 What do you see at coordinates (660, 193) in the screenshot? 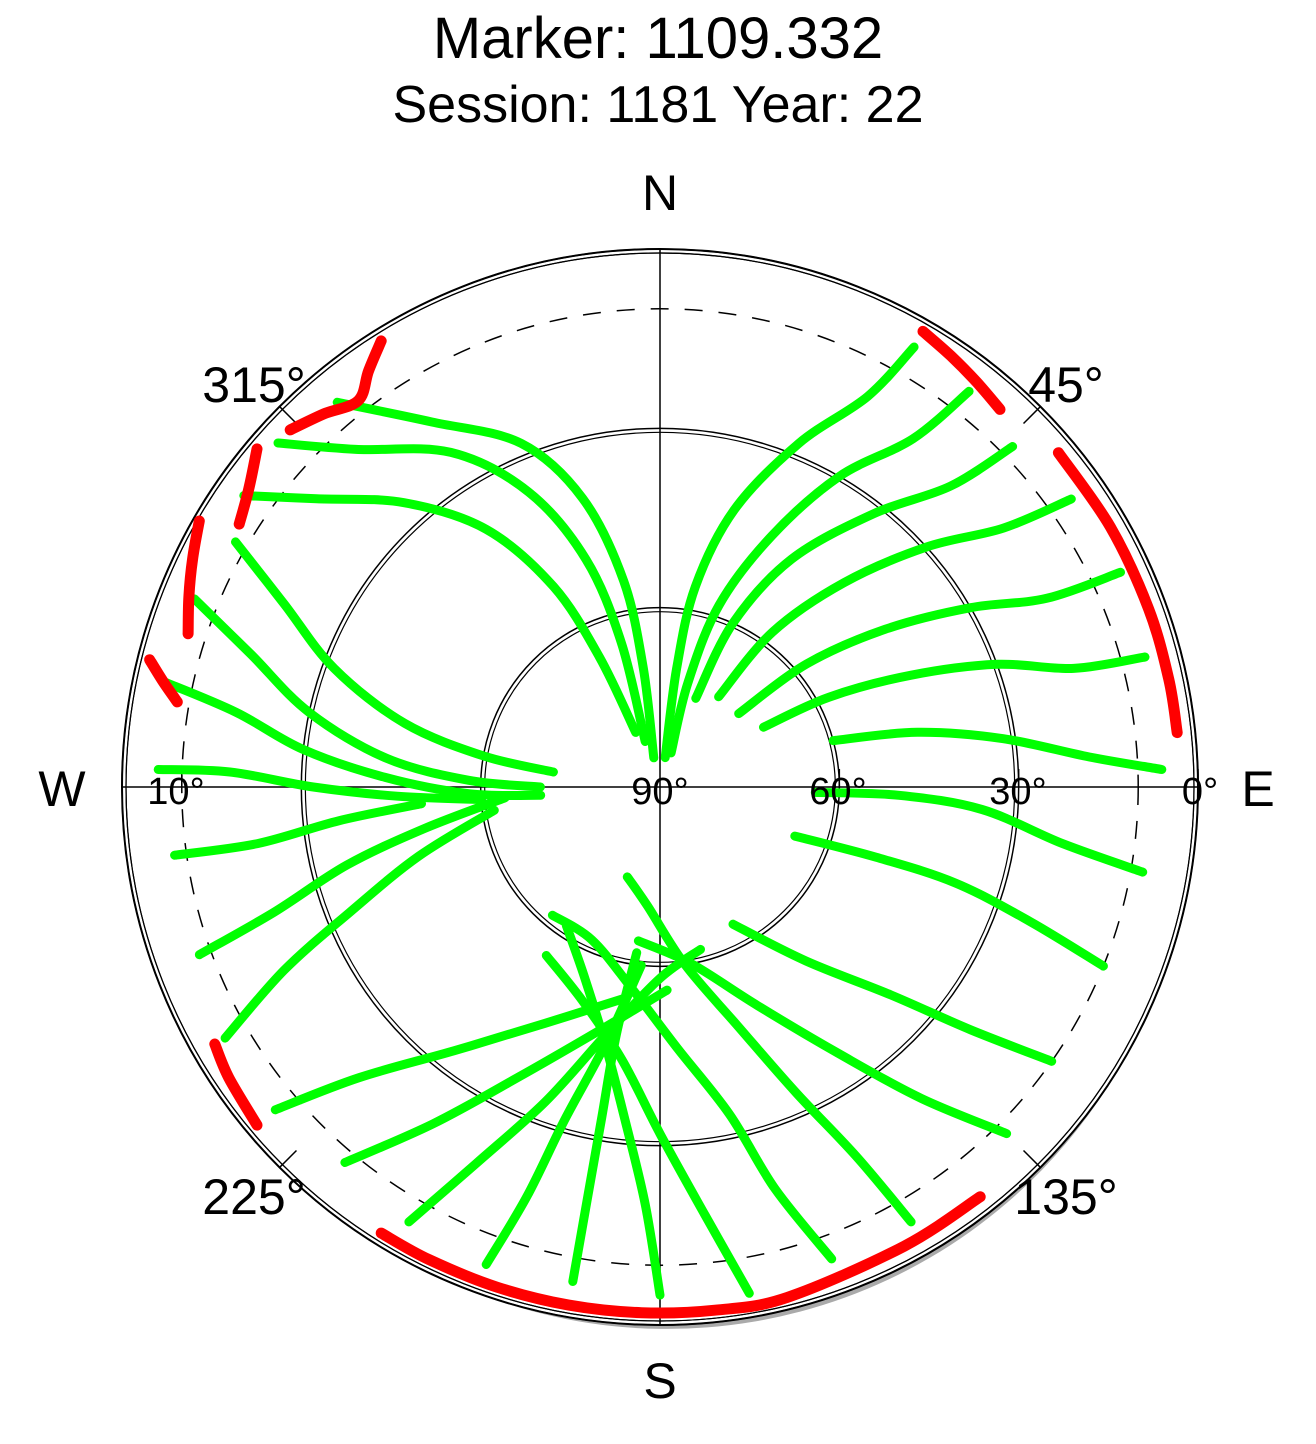
I see `north-label: N` at bounding box center [660, 193].